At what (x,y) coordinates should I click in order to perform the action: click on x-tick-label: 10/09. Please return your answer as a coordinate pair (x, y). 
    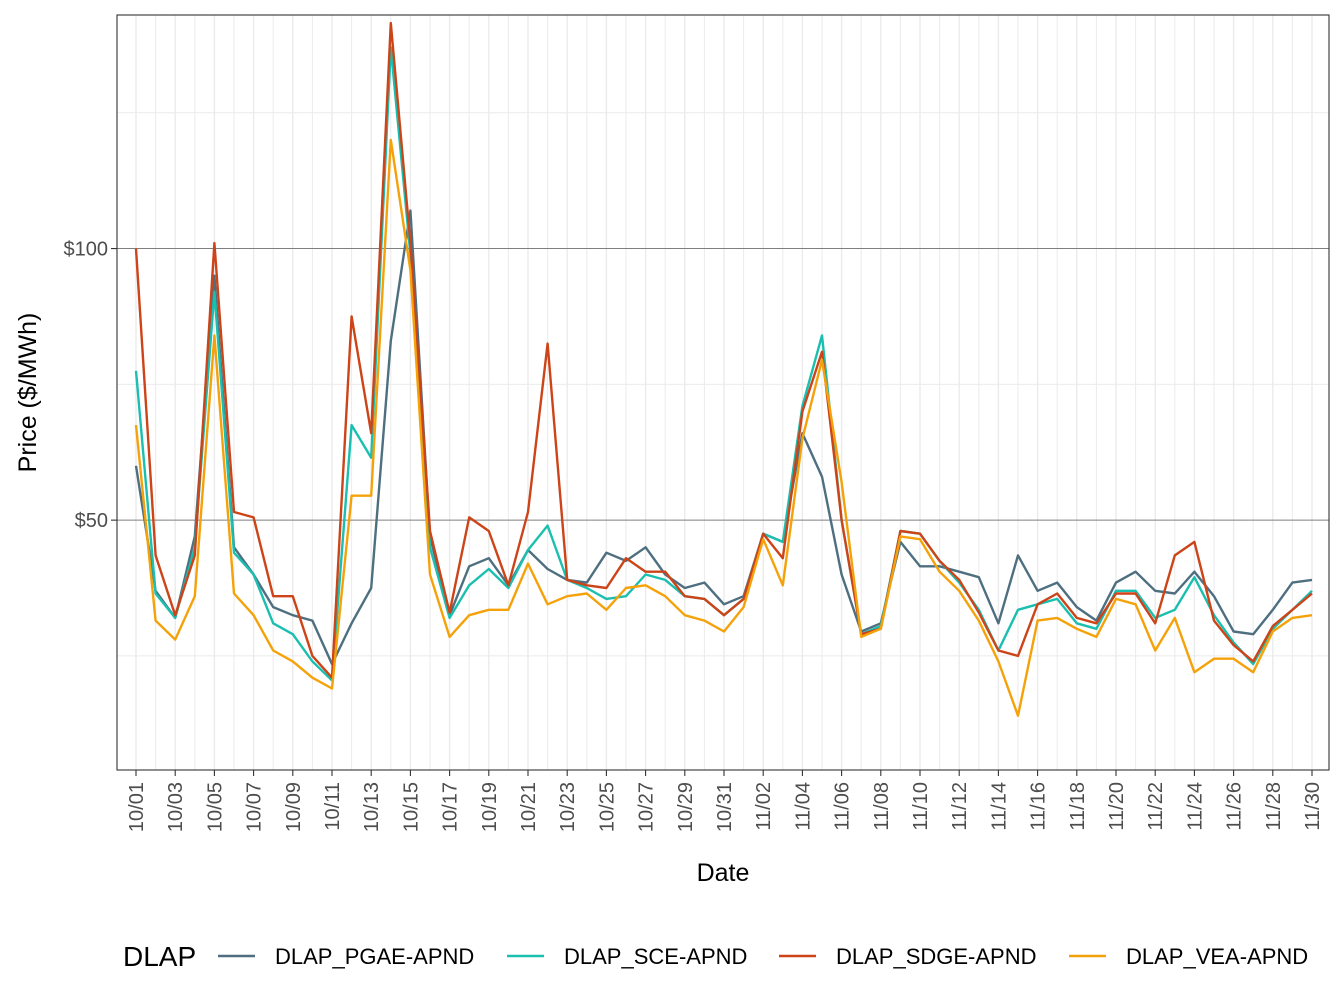
    Looking at the image, I should click on (294, 807).